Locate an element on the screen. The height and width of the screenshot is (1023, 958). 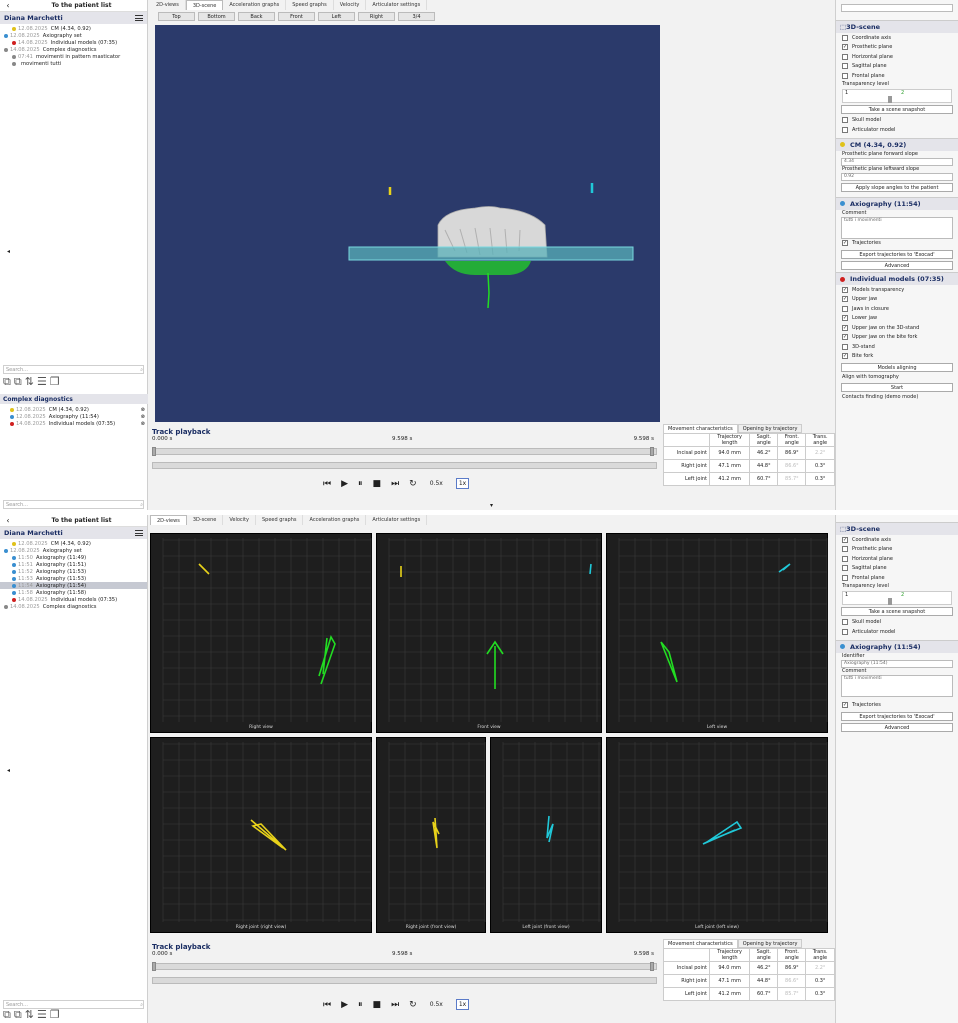
slider-thumb is located at coordinates (890, 99).